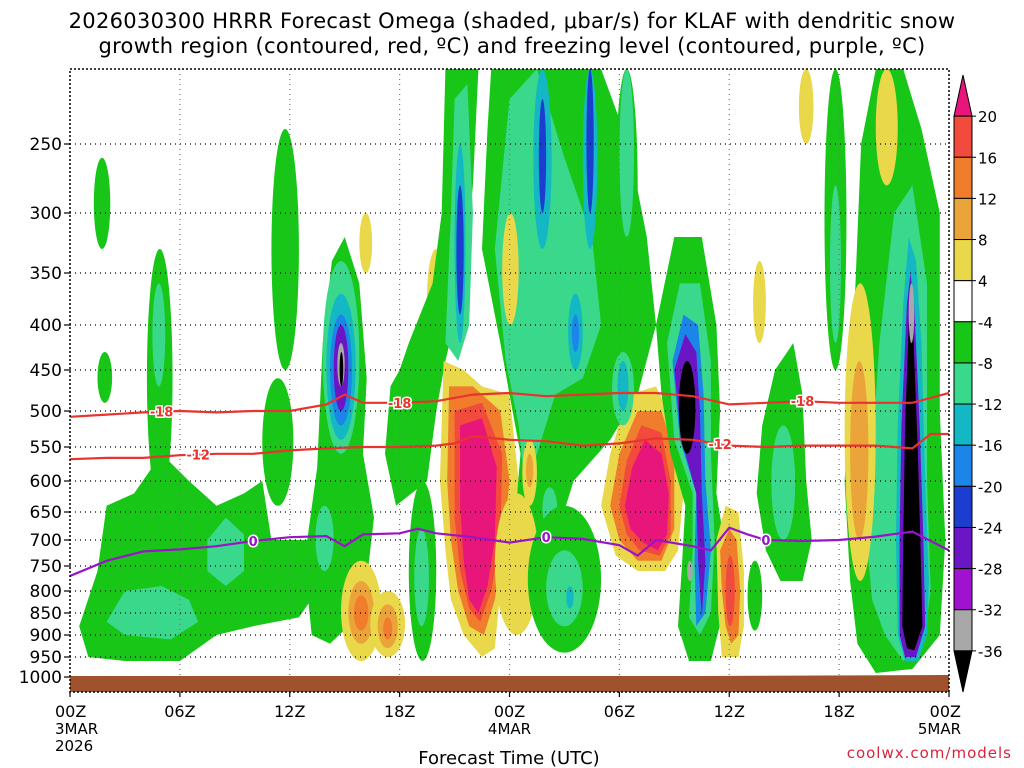 Image resolution: width=1024 pixels, height=768 pixels. Describe the element at coordinates (570, 597) in the screenshot. I see `omega-region-03z-blue-low` at that location.